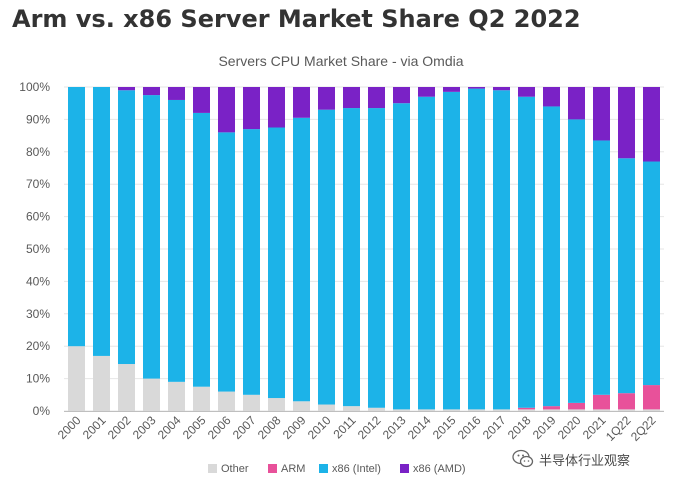  What do you see at coordinates (601, 267) in the screenshot?
I see `bar-segment-x86-intel-2021` at bounding box center [601, 267].